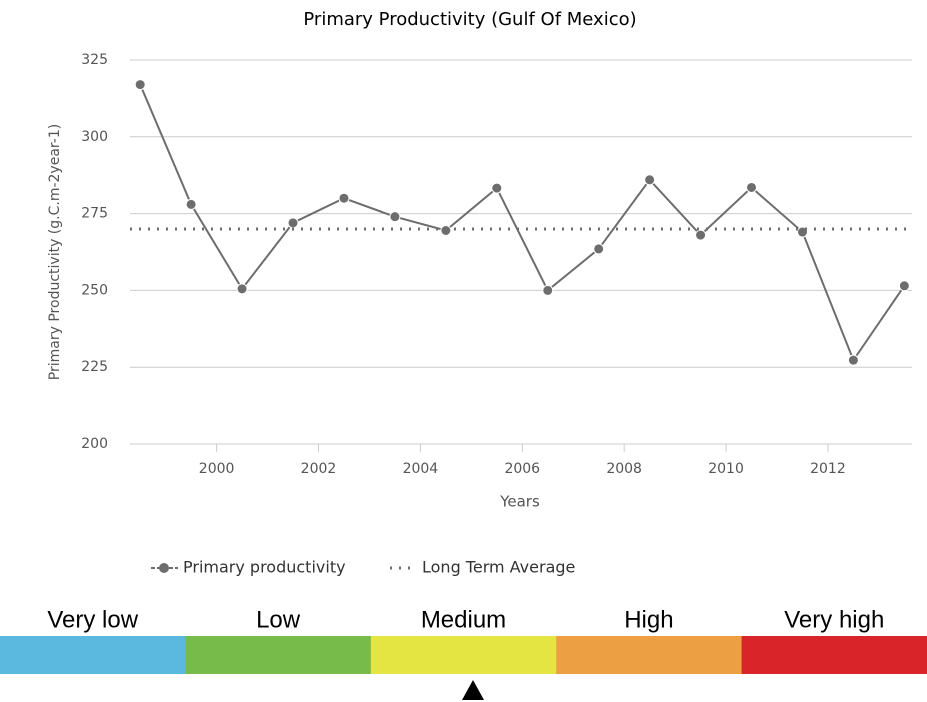 This screenshot has height=702, width=927. Describe the element at coordinates (726, 469) in the screenshot. I see `x-tick-label: 2010` at that location.